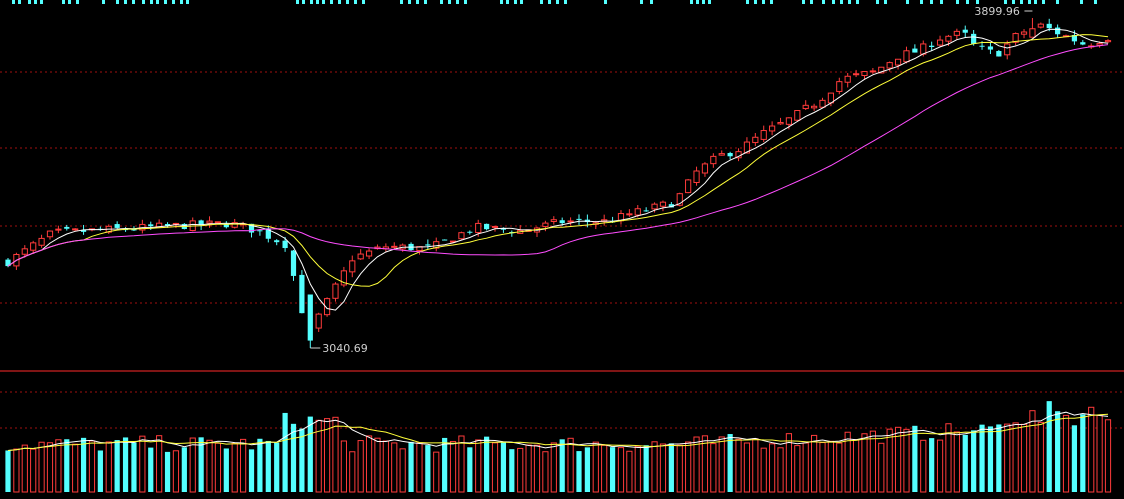 The width and height of the screenshot is (1124, 499). I want to click on volume-ma-long-line, so click(558, 432).